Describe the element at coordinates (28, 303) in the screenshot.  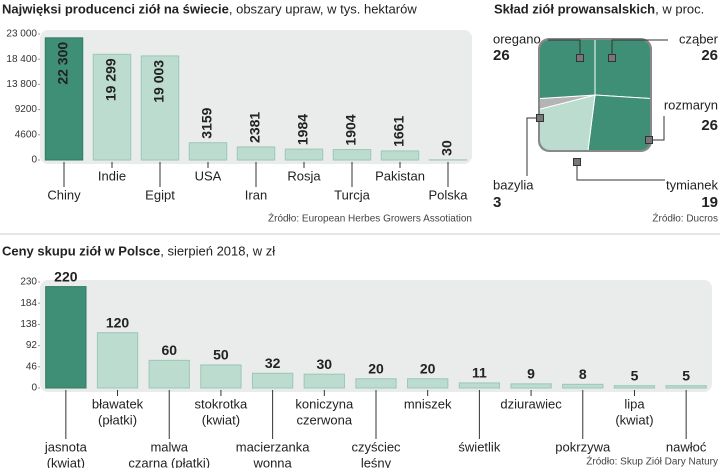
I see `y-tick-label: 184` at that location.